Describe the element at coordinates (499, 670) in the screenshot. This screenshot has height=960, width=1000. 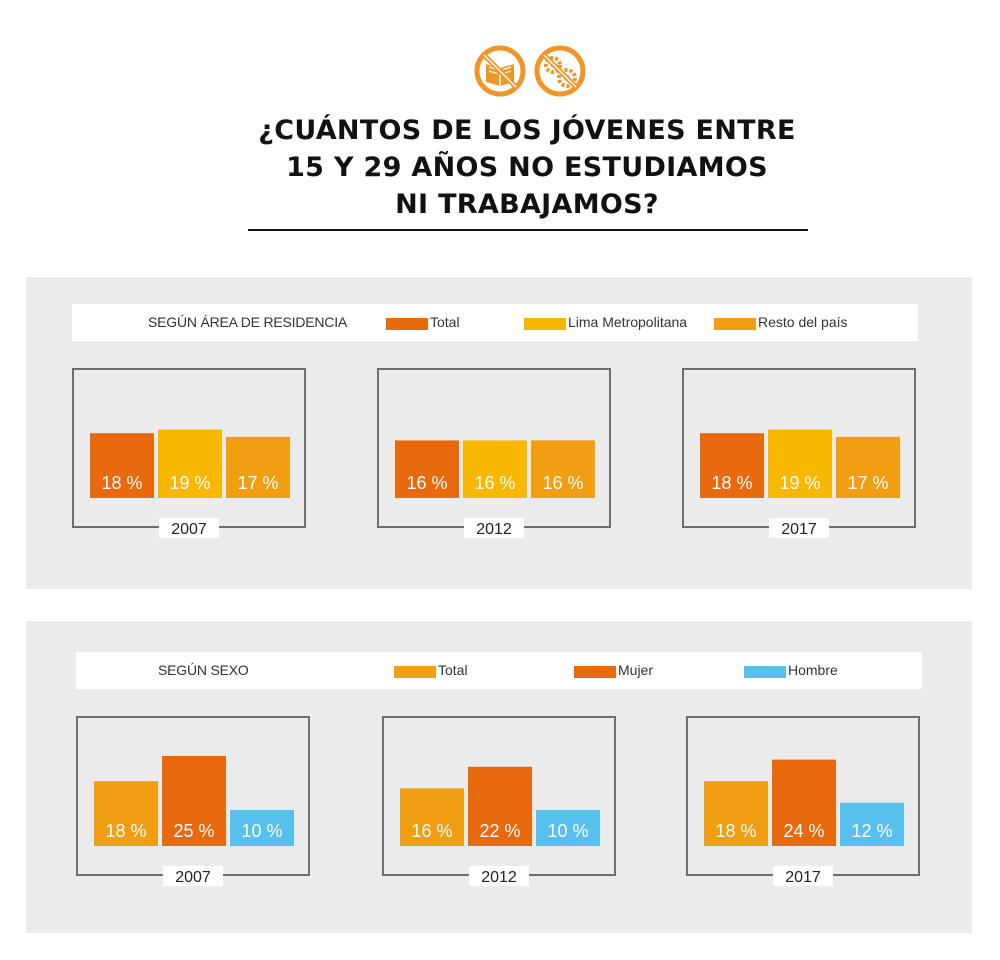
I see `sex-legend: SEGÚN SEXO Total Mujer Hombre` at that location.